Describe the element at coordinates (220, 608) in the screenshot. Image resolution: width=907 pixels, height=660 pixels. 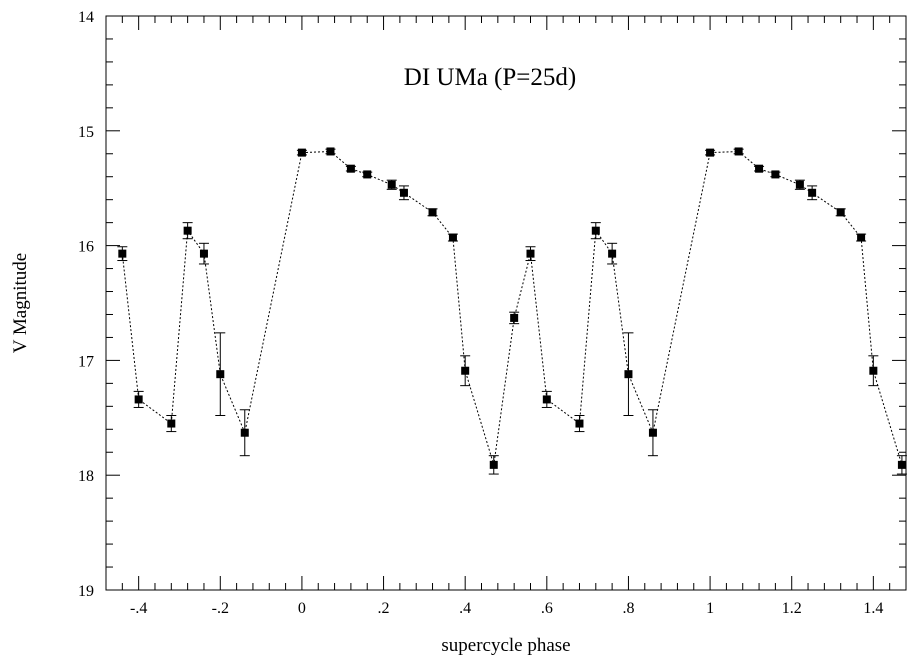
I see `x-tick-label: -.2` at that location.